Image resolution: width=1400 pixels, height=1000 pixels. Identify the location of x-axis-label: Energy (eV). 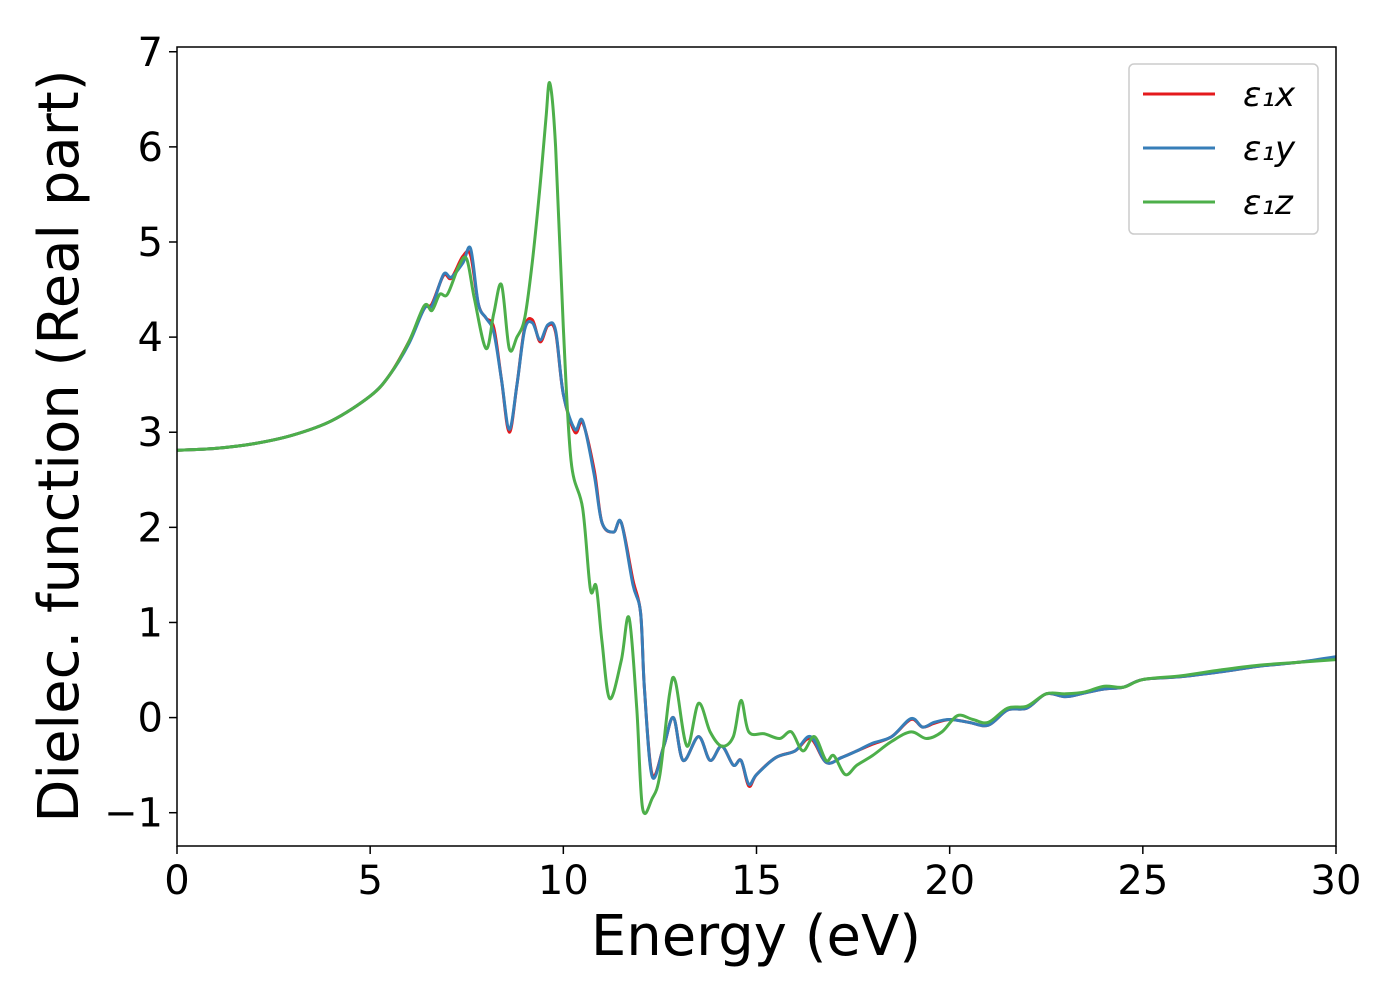
(756, 936).